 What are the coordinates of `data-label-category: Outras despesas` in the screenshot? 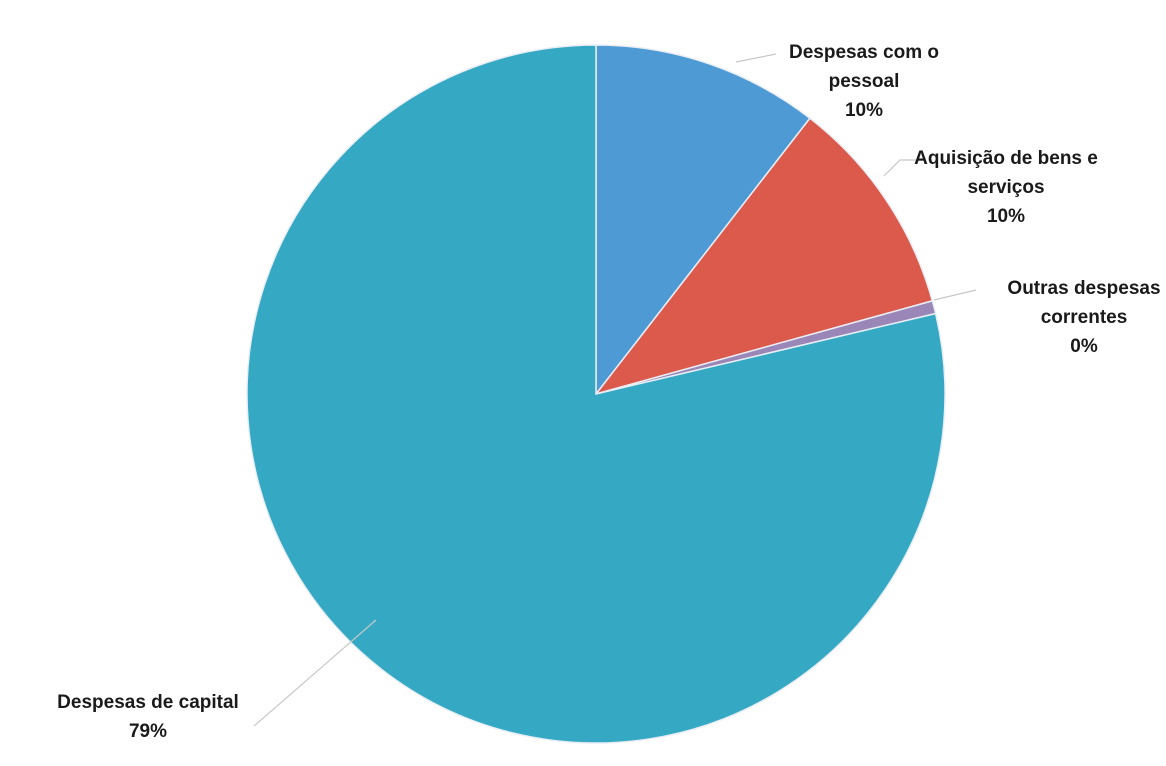 It's located at (1083, 288).